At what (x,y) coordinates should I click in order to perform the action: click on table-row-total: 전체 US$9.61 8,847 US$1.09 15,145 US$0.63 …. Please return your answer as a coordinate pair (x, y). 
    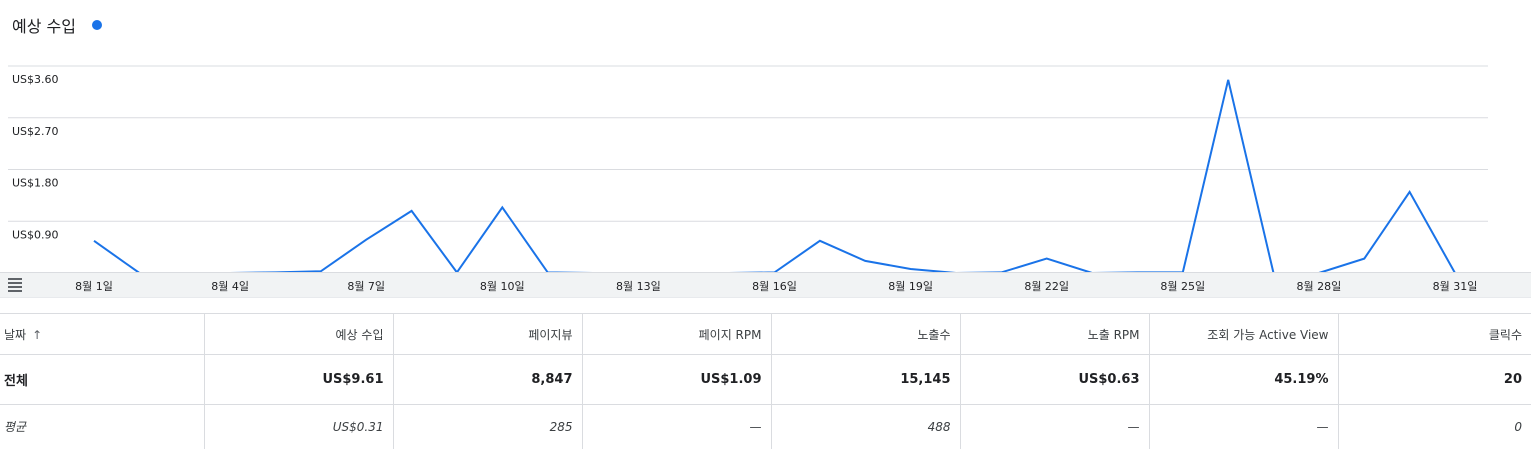
    Looking at the image, I should click on (765, 379).